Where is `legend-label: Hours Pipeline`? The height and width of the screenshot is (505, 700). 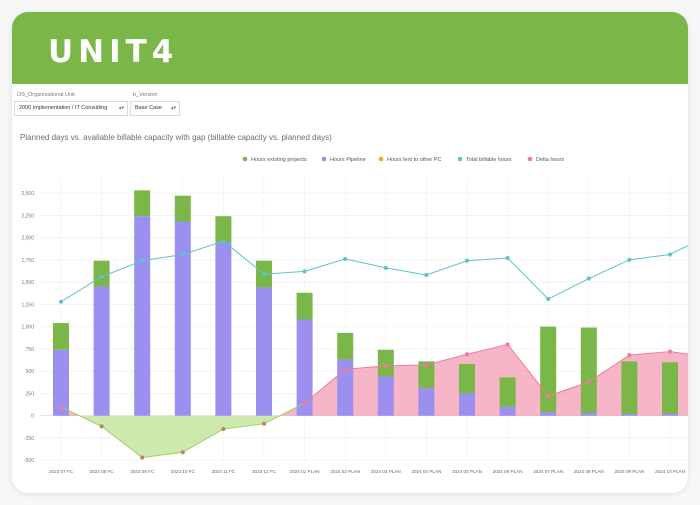 legend-label: Hours Pipeline is located at coordinates (348, 160).